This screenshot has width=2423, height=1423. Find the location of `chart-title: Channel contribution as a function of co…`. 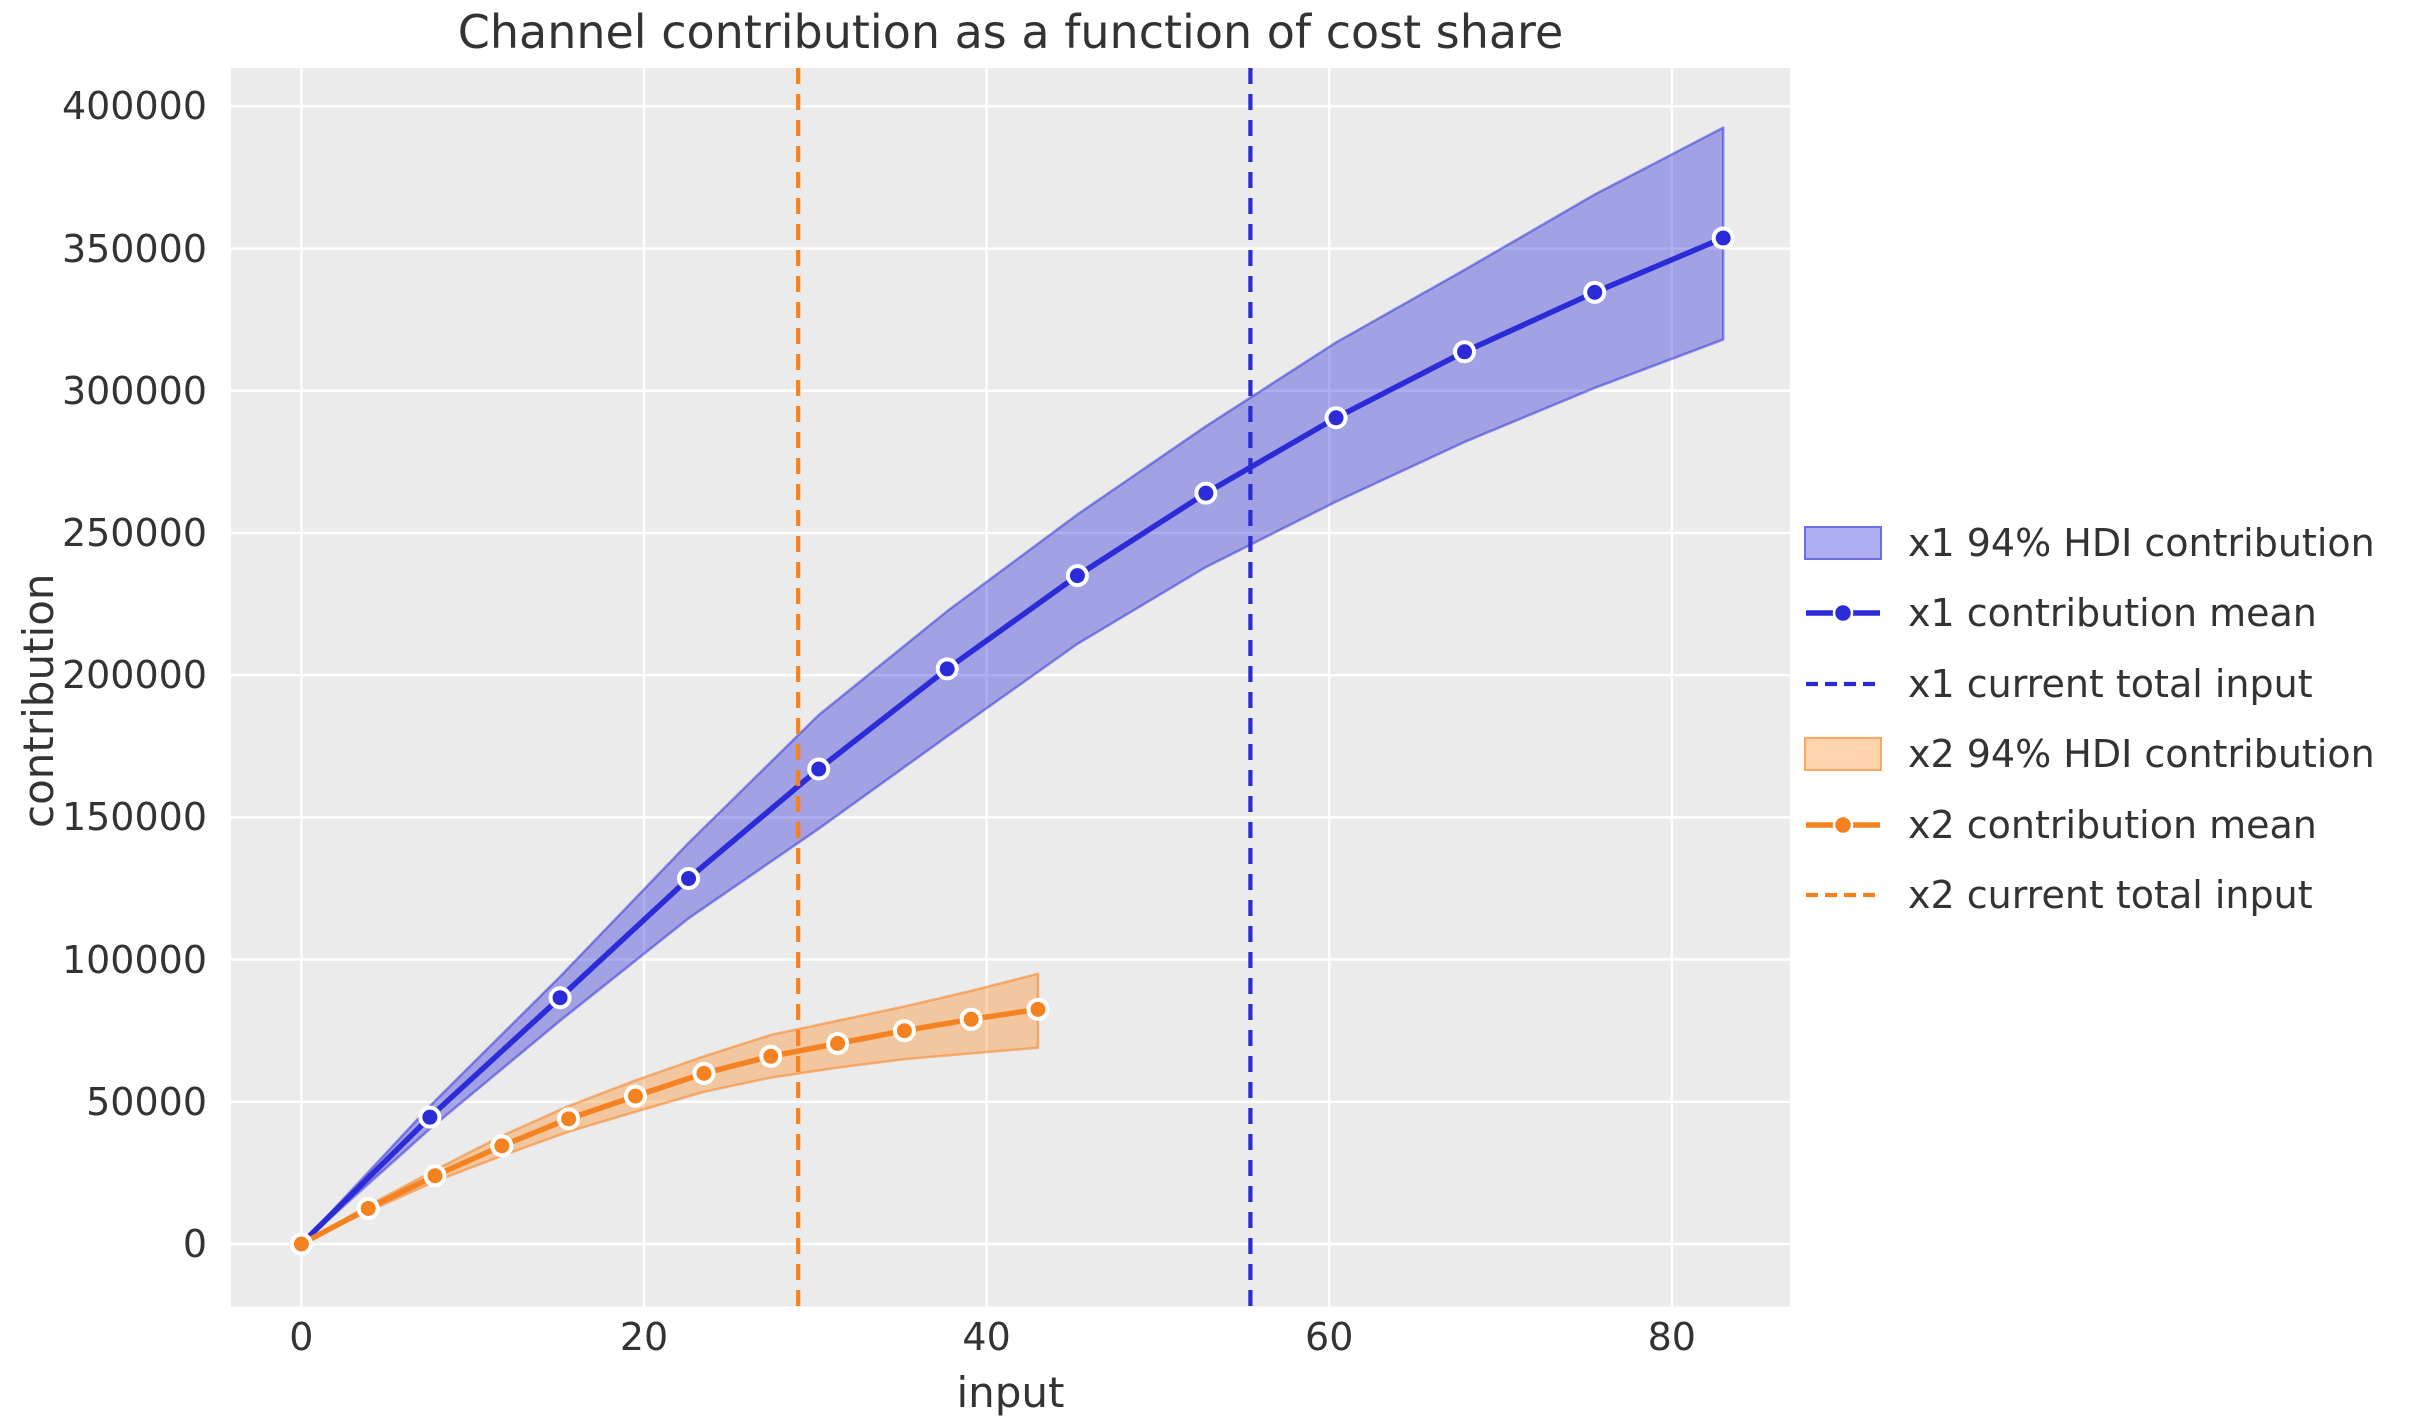

chart-title: Channel contribution as a function of co… is located at coordinates (1010, 32).